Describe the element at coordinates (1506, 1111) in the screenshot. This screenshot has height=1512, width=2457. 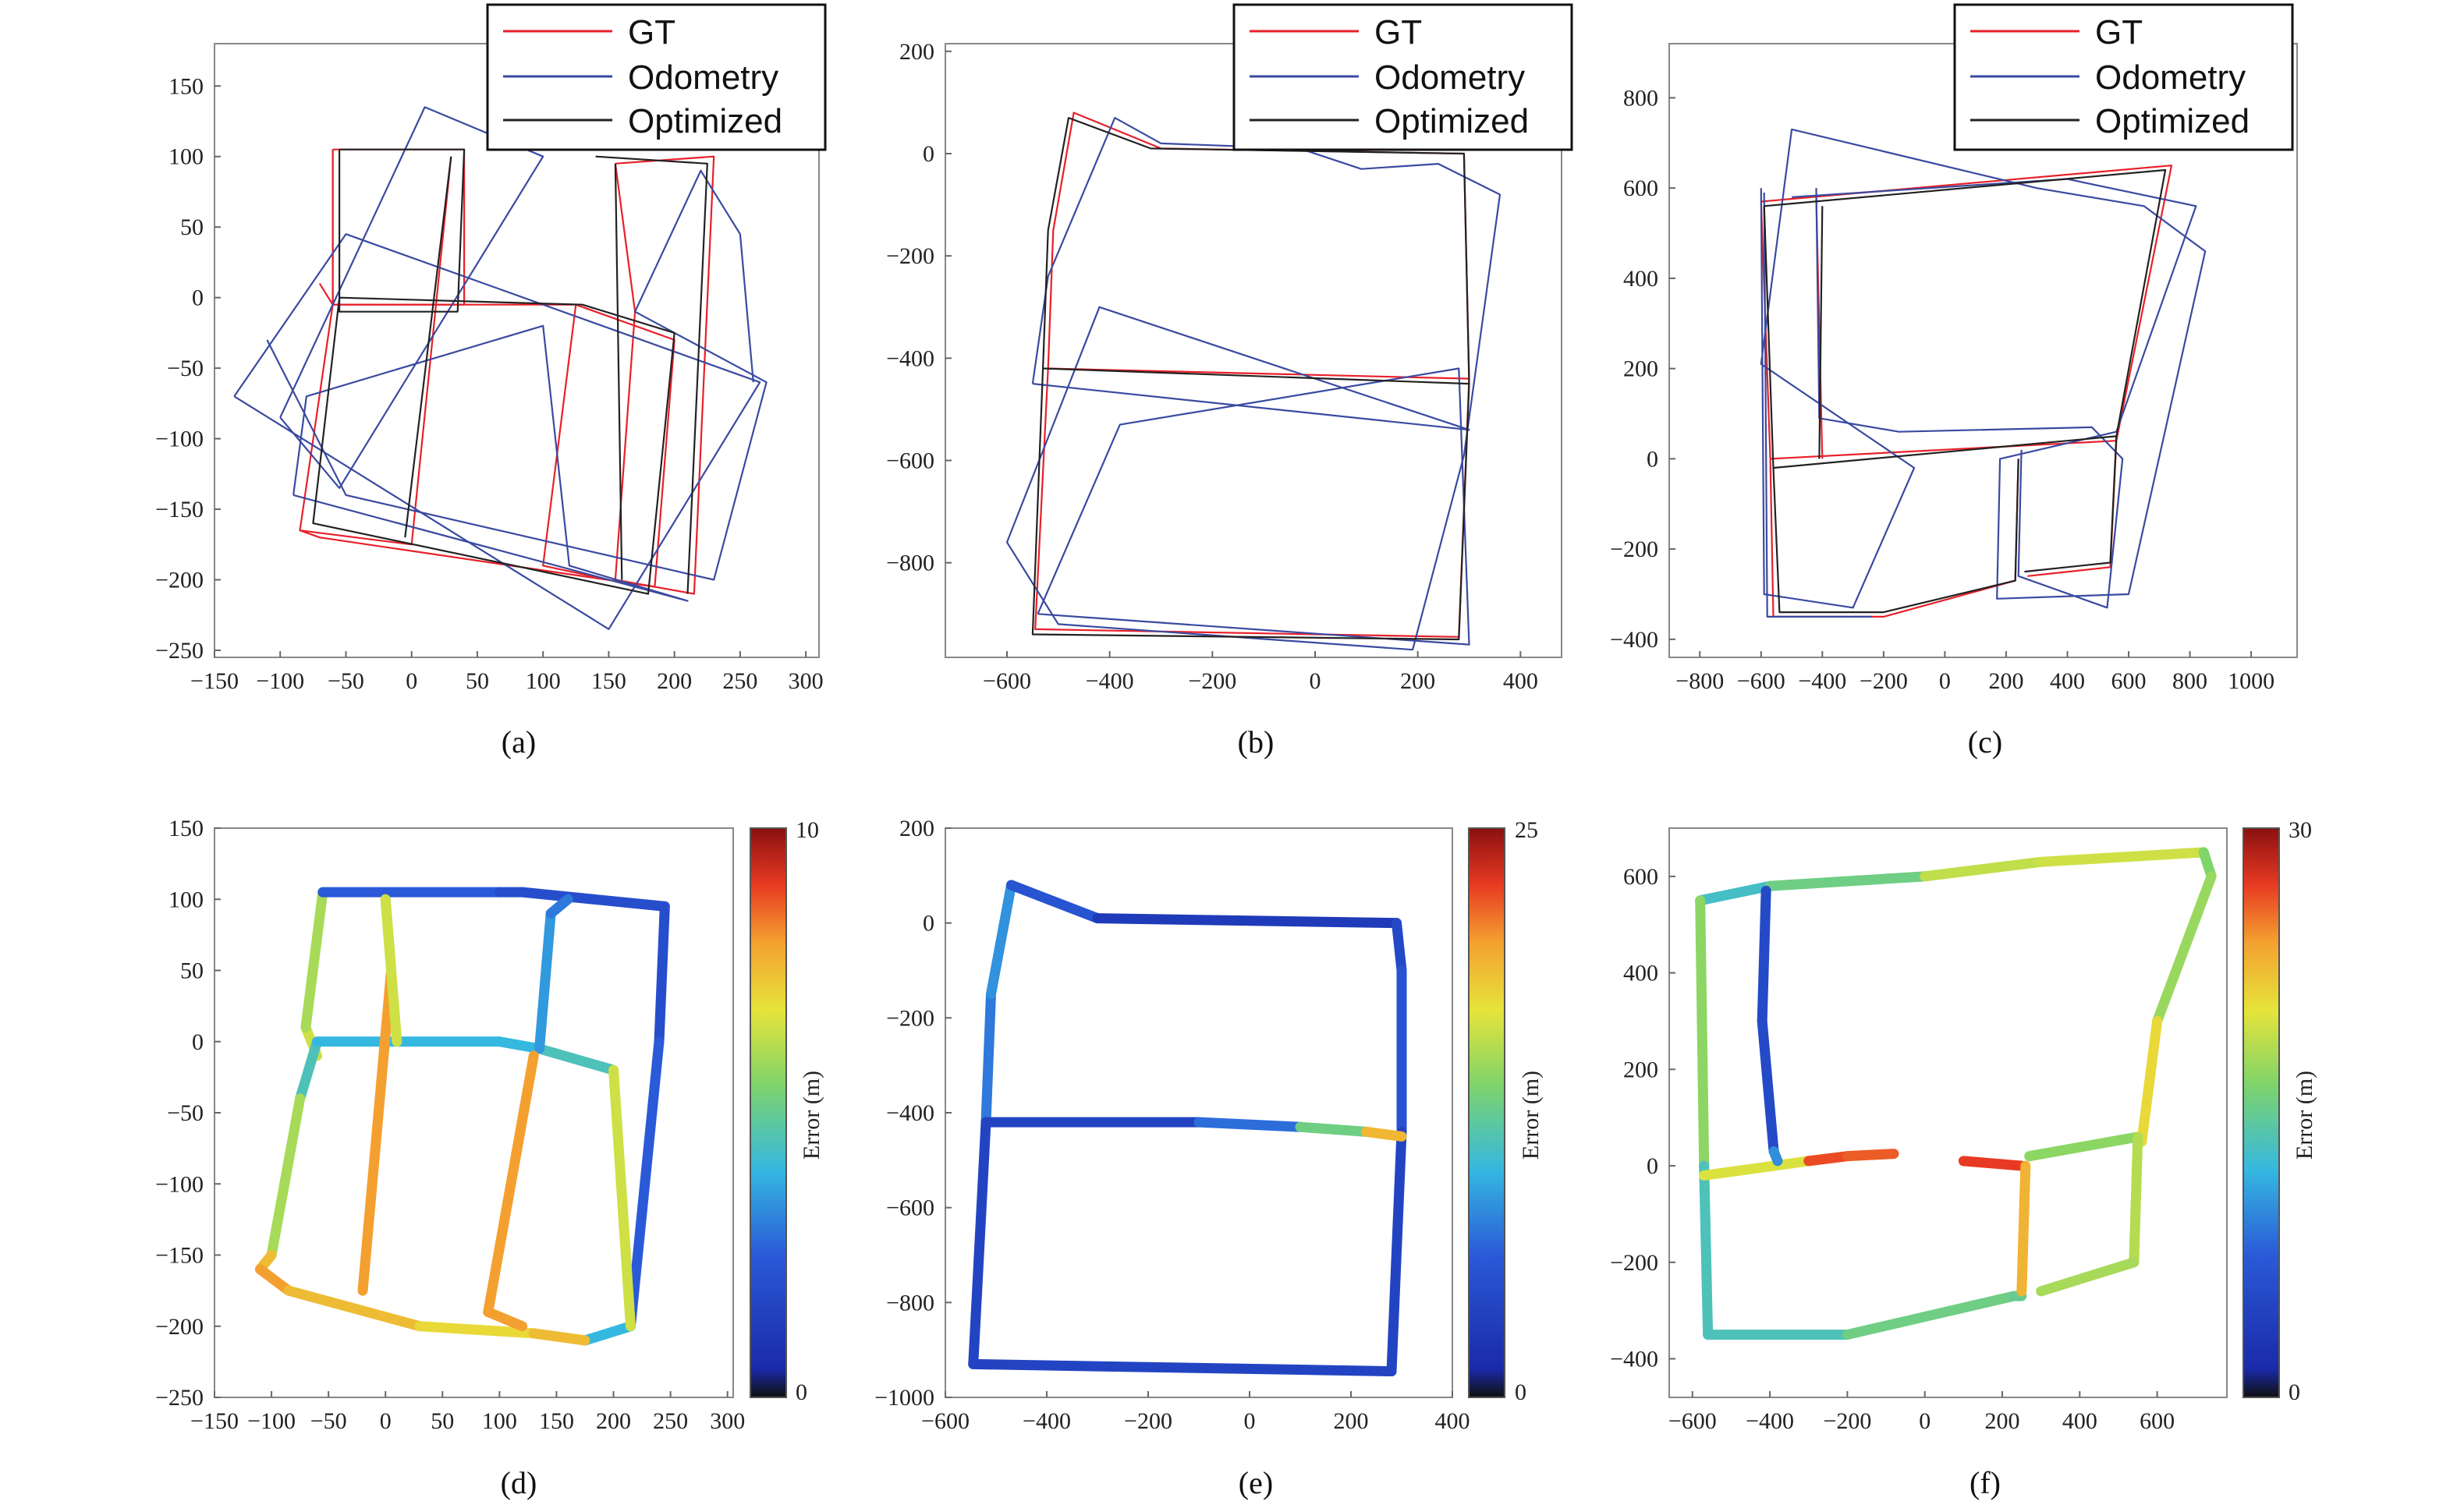
I see `colorbar-e: 25 0 Error (m)` at that location.